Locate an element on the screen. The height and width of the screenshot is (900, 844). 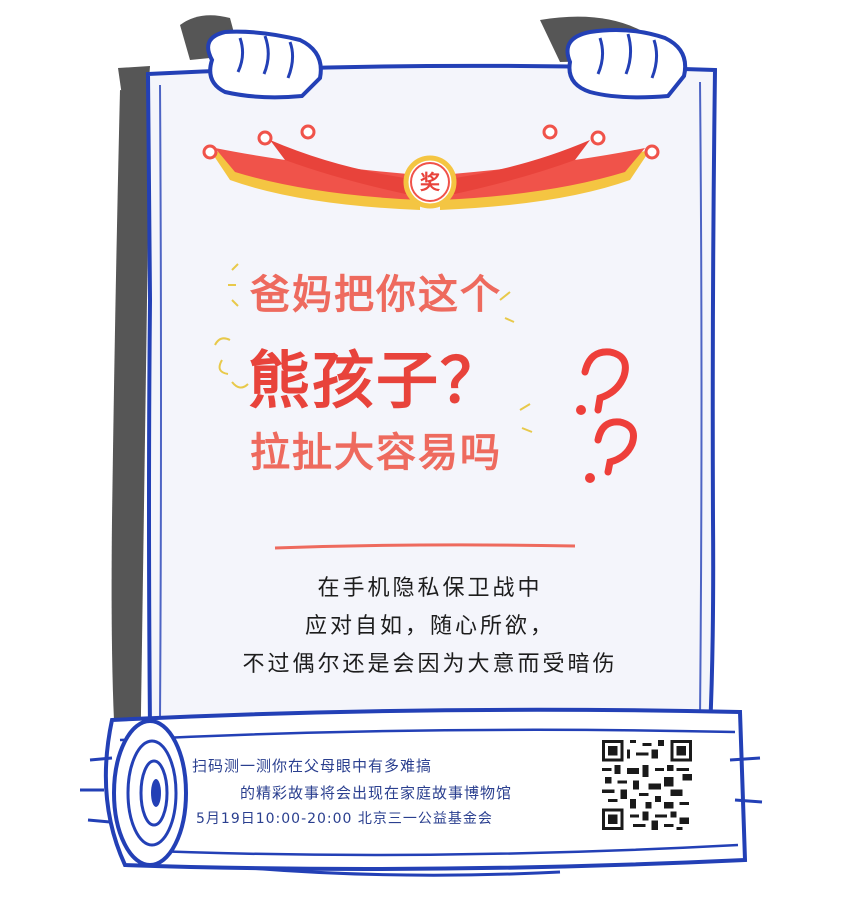
scroll-roll is located at coordinates (425, 789).